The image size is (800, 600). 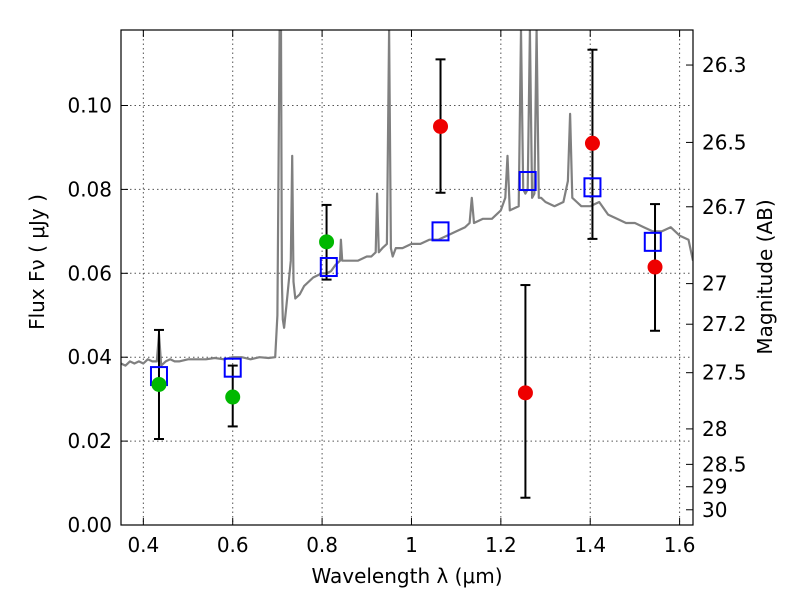 I want to click on y-tick-label: 0.08, so click(x=89, y=189).